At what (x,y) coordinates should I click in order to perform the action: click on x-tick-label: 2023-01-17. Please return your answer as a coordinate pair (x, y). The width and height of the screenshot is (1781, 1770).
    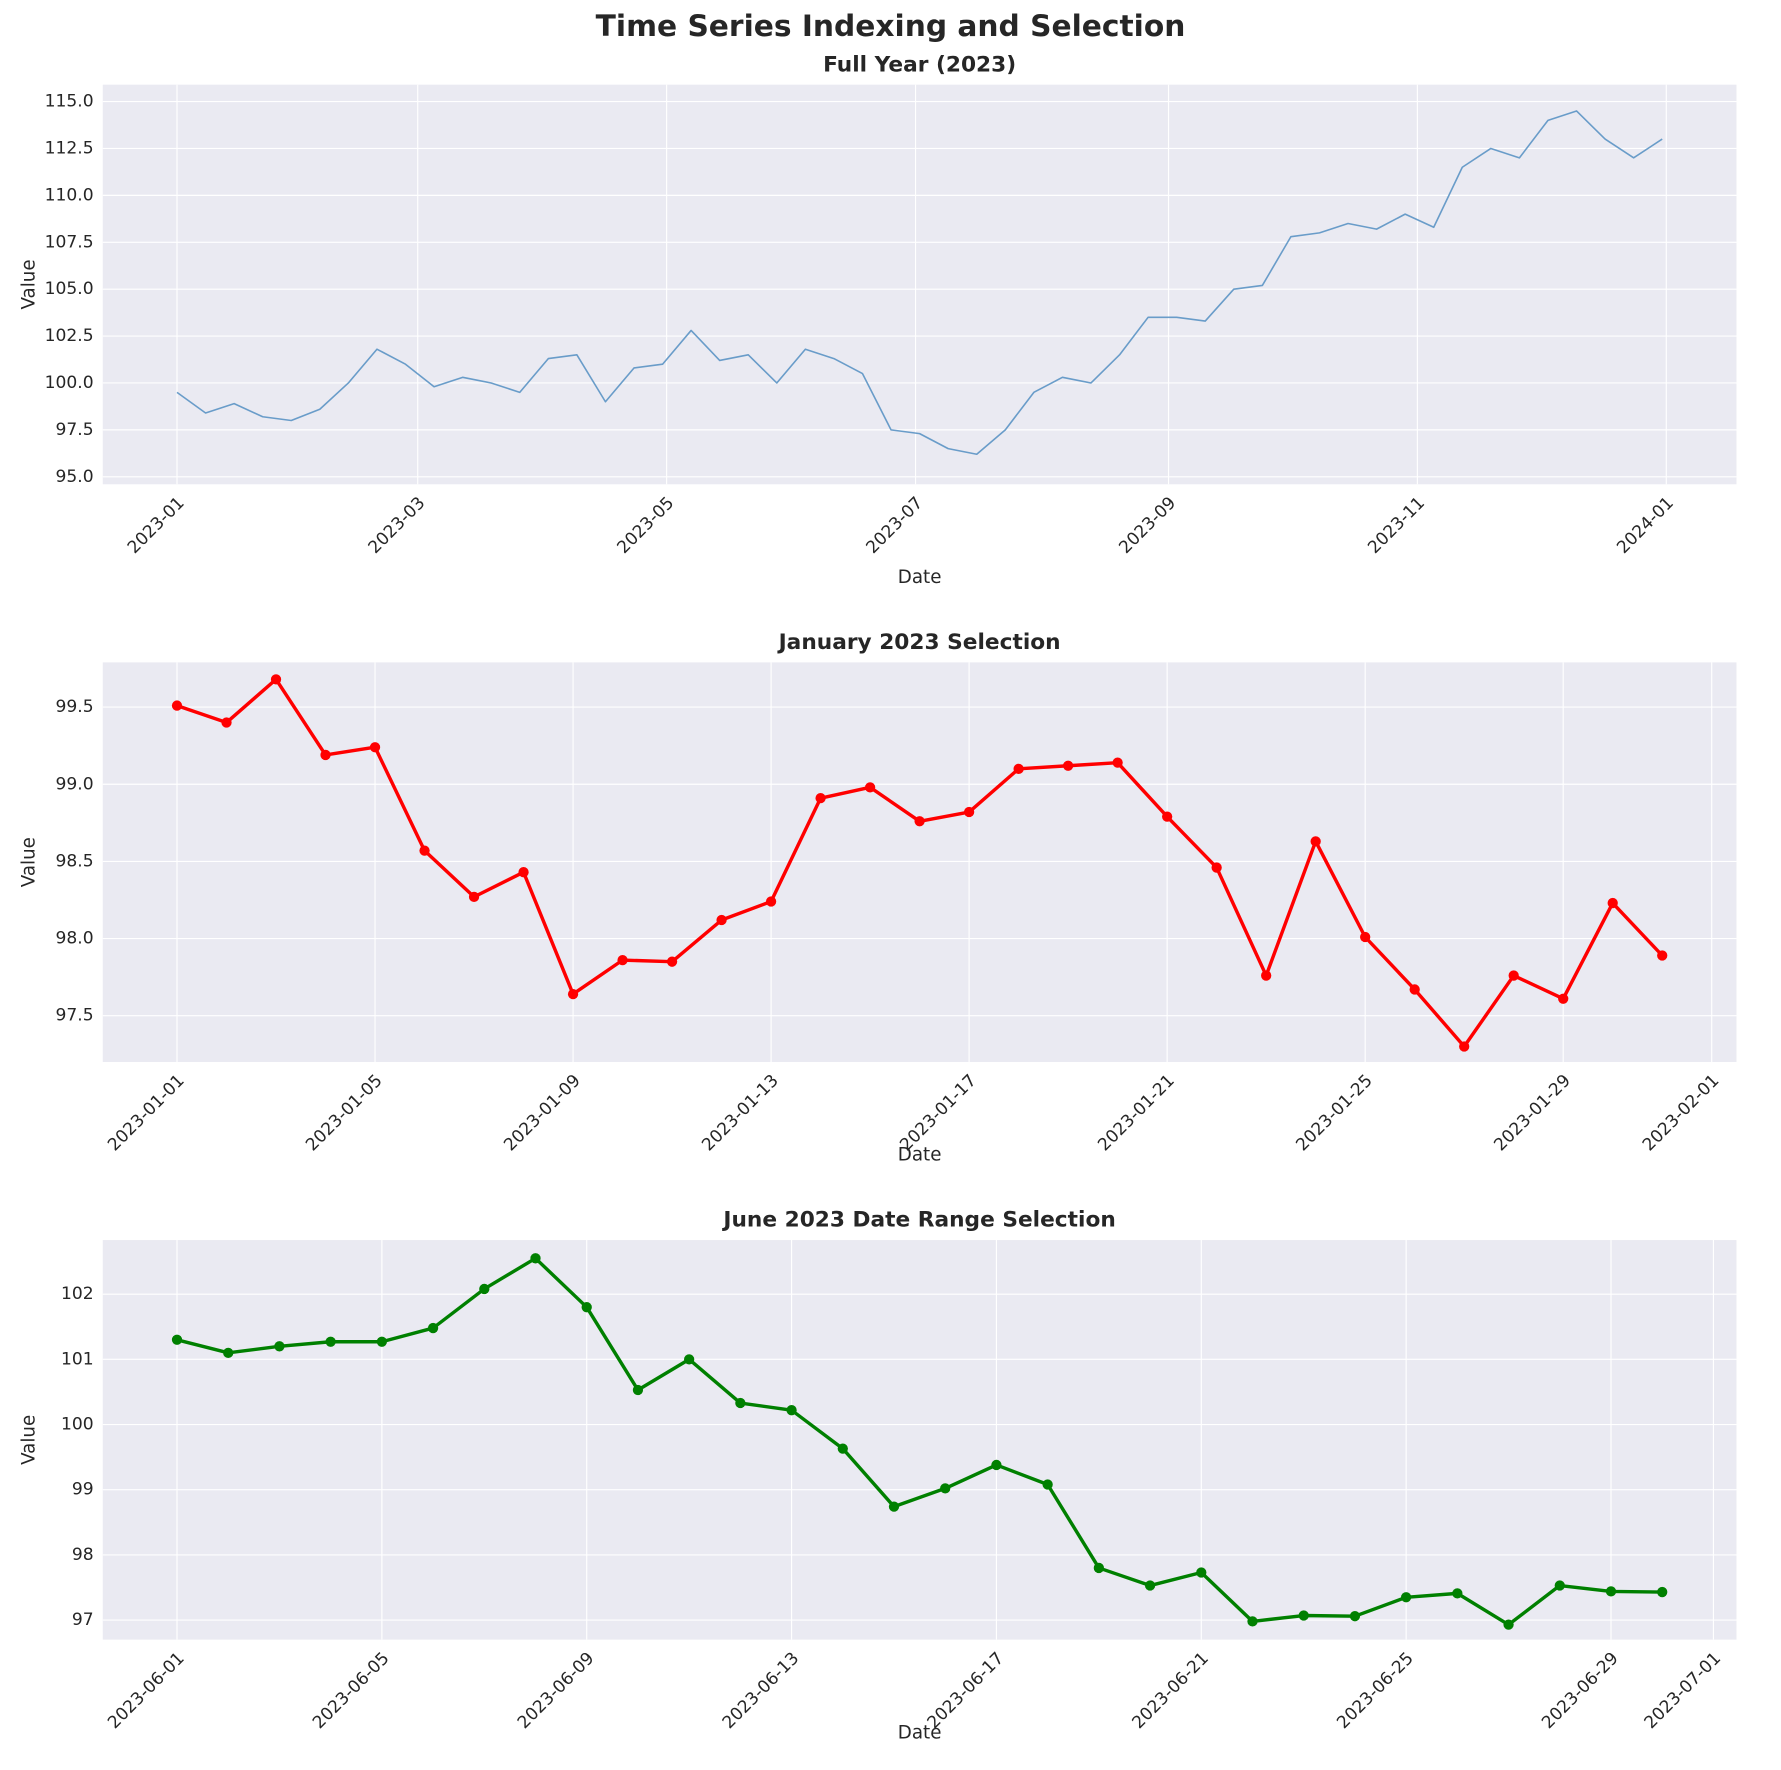
    Looking at the image, I should click on (938, 1113).